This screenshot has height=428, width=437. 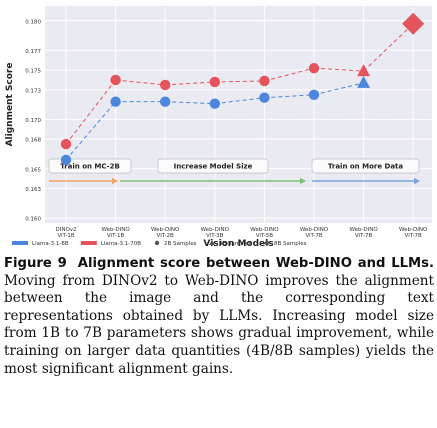 What do you see at coordinates (215, 236) in the screenshot?
I see `x-tick-label-line2: ViT-3B` at bounding box center [215, 236].